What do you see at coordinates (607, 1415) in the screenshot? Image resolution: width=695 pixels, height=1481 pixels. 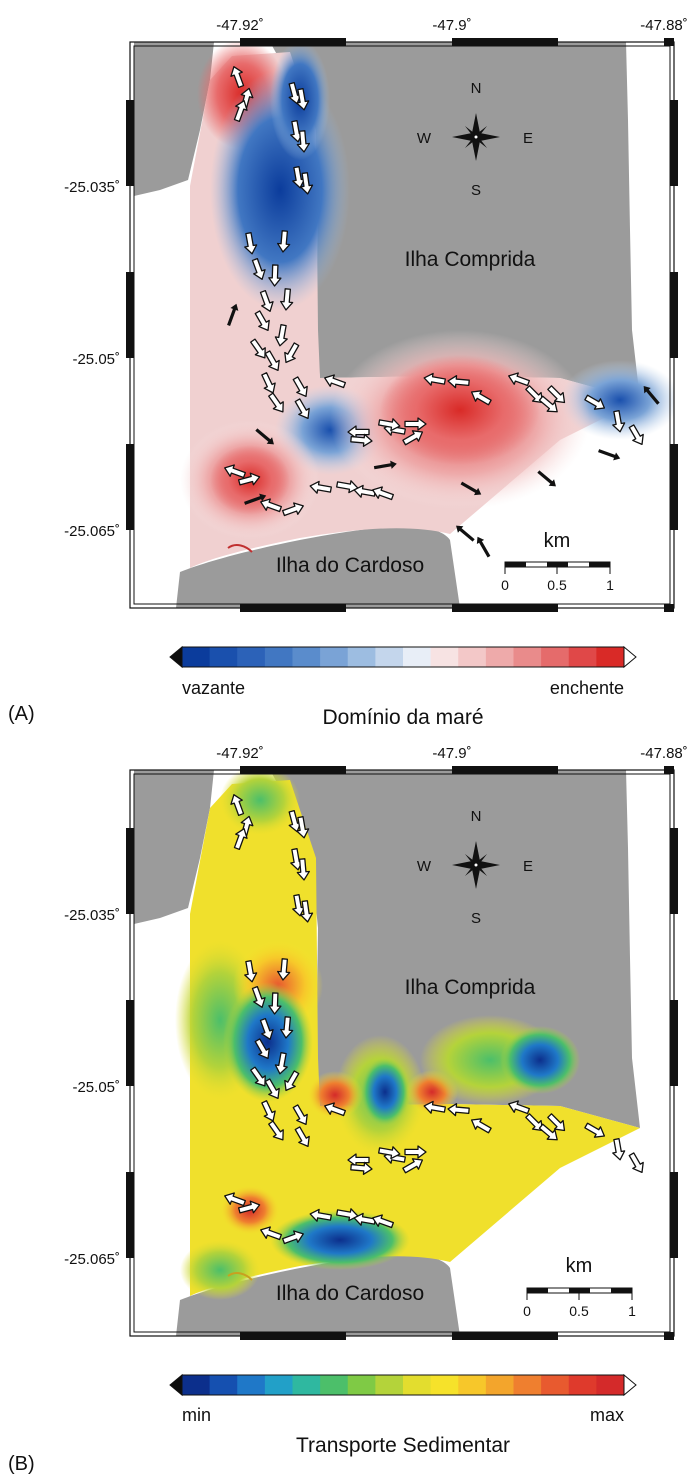 I see `colorbar-max-label: max` at bounding box center [607, 1415].